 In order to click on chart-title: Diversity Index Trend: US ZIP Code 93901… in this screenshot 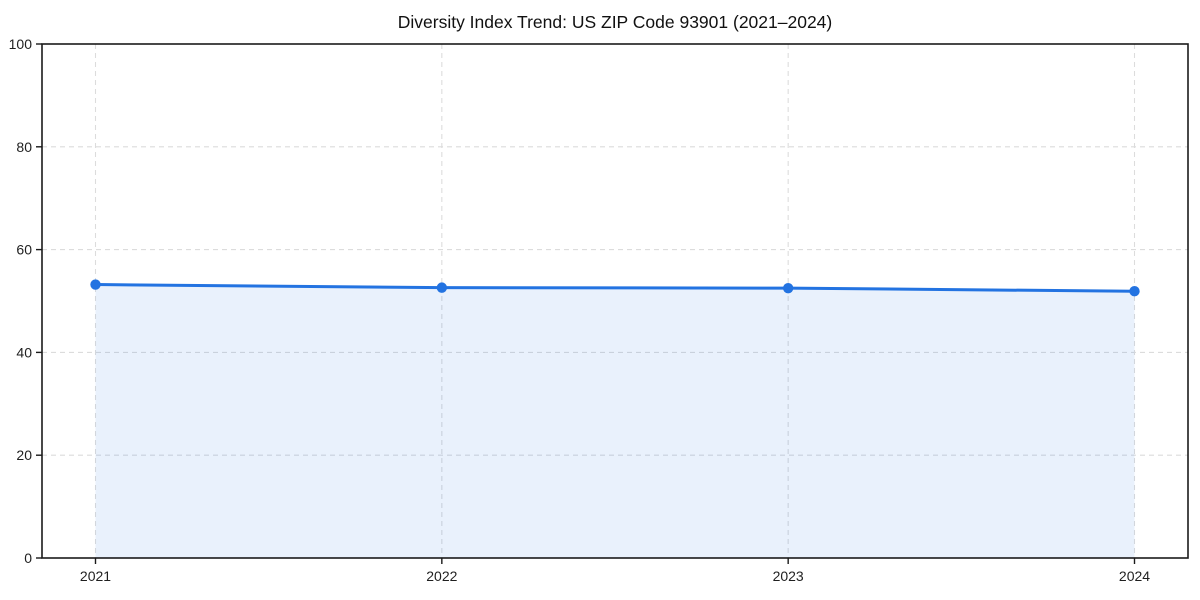, I will do `click(615, 22)`.